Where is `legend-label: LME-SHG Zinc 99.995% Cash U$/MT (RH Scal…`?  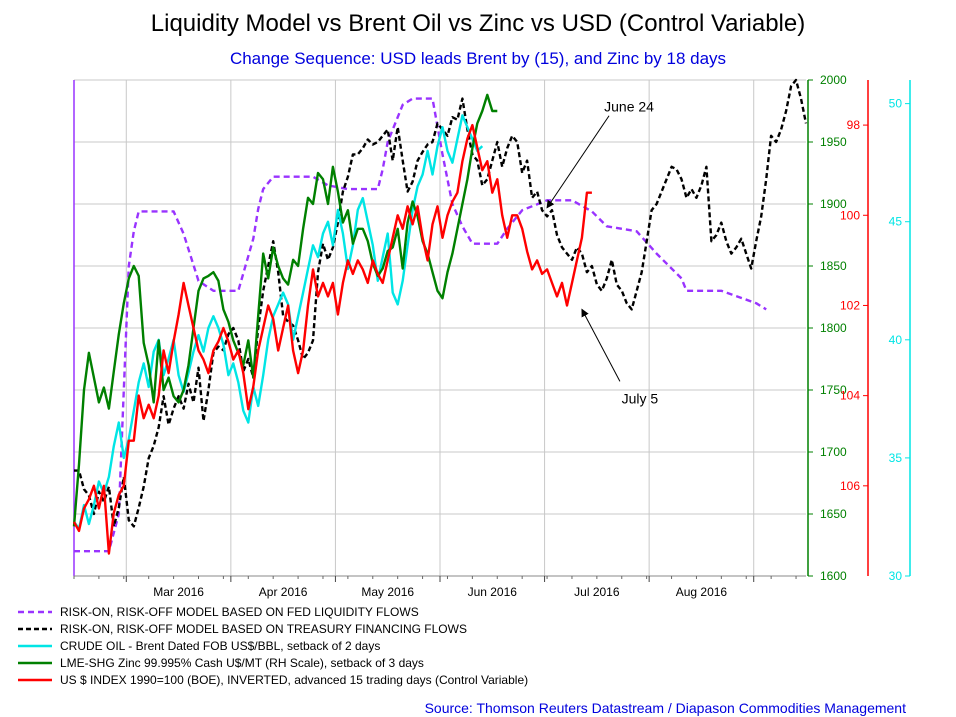 legend-label: LME-SHG Zinc 99.995% Cash U$/MT (RH Scal… is located at coordinates (242, 663).